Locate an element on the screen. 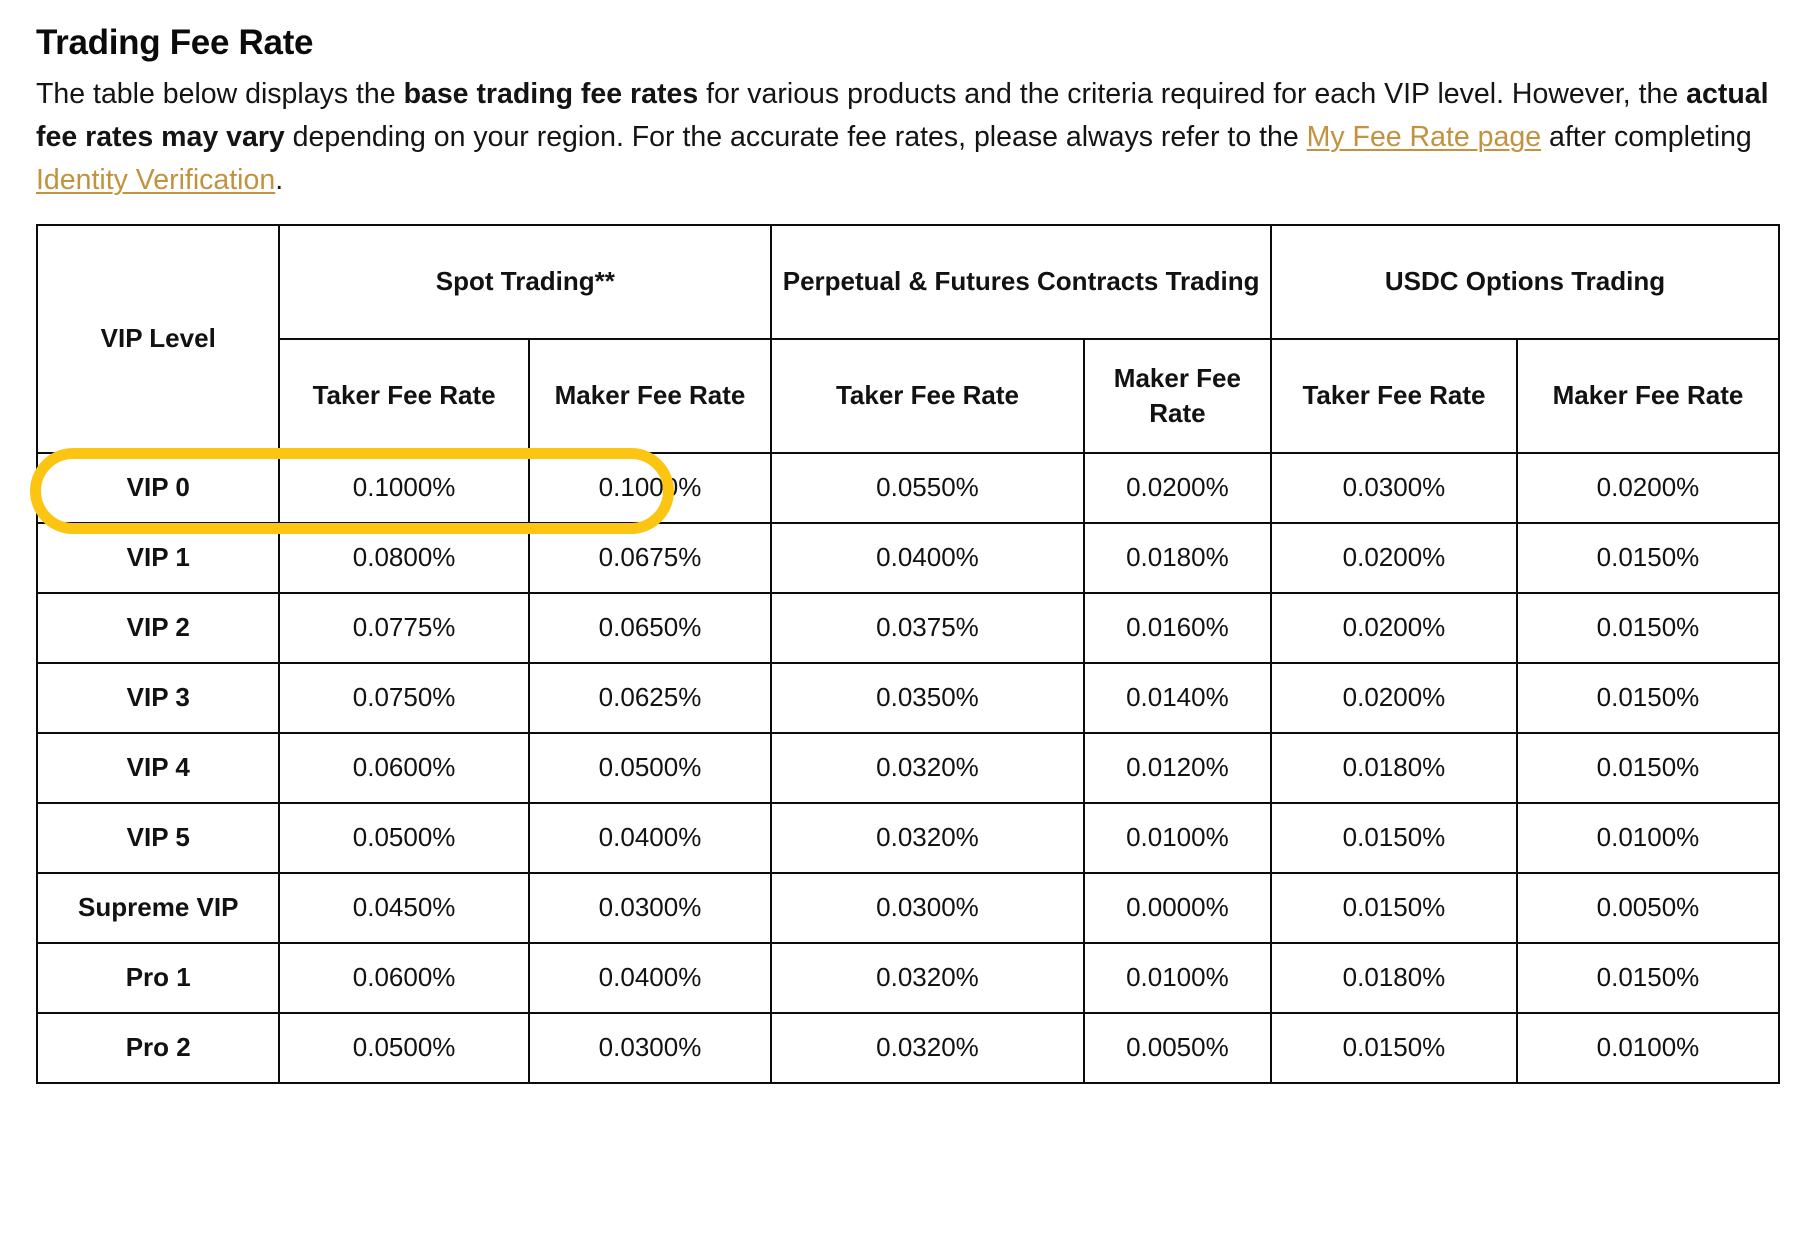 The image size is (1811, 1235). cell-spot-taker: 0.1000% is located at coordinates (404, 487).